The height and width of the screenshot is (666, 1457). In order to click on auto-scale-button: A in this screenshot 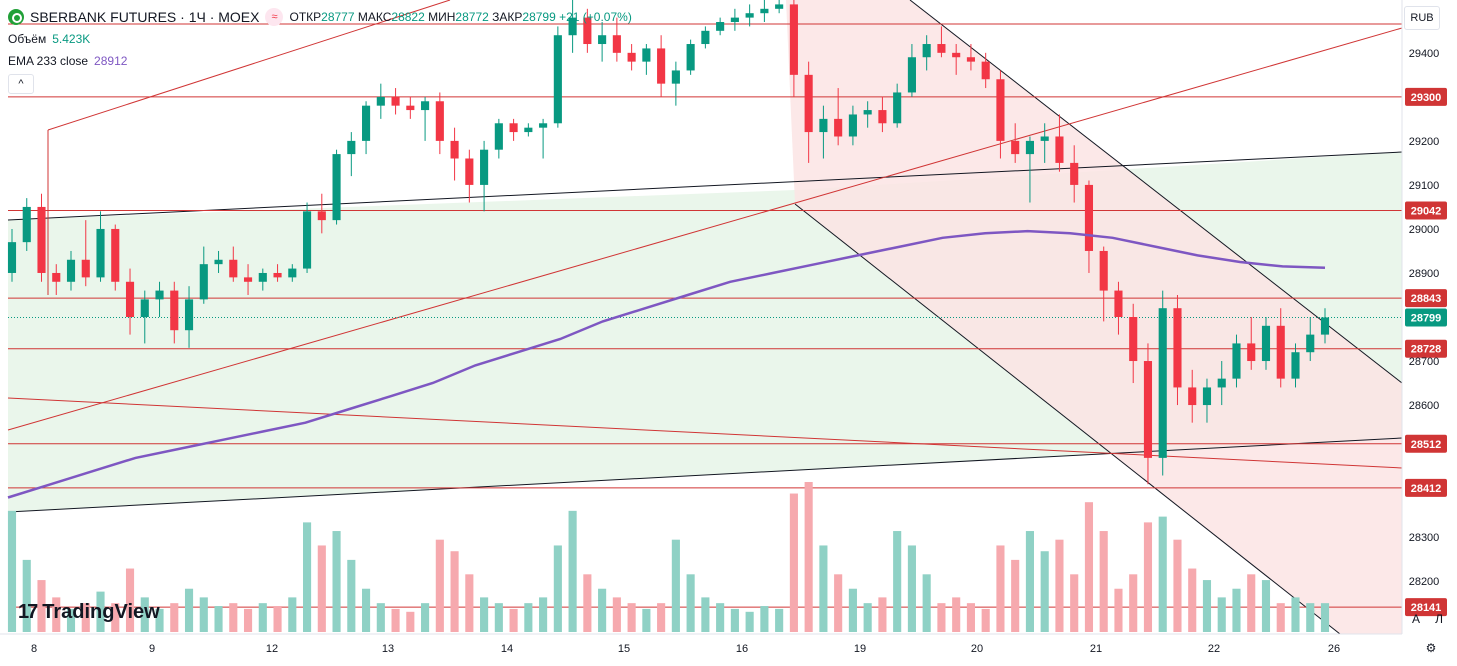, I will do `click(1415, 619)`.